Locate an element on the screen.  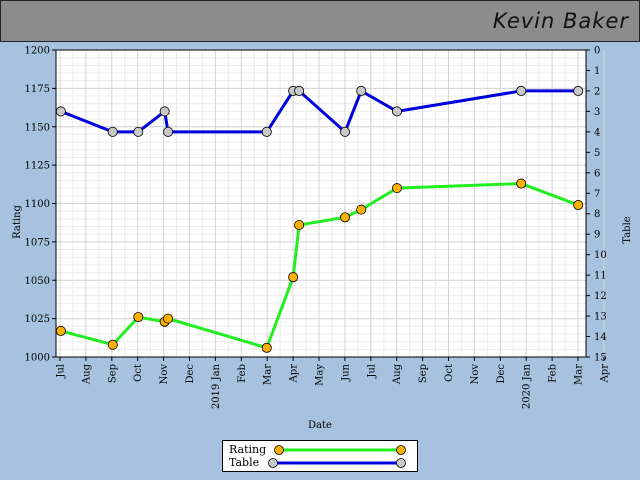
header-bar: Kevin Baker is located at coordinates (320, 21).